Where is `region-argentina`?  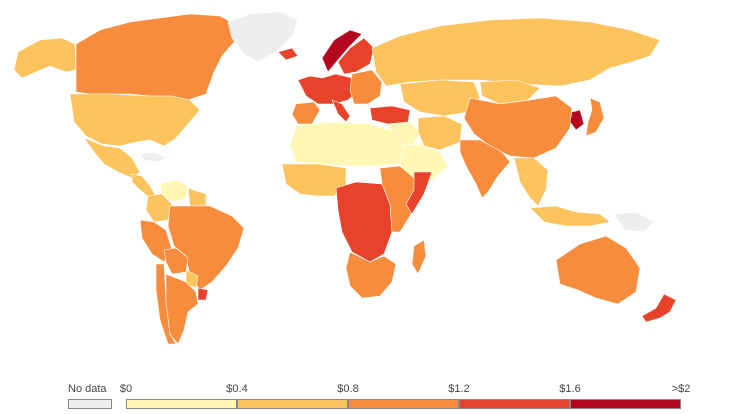 region-argentina is located at coordinates (182, 309).